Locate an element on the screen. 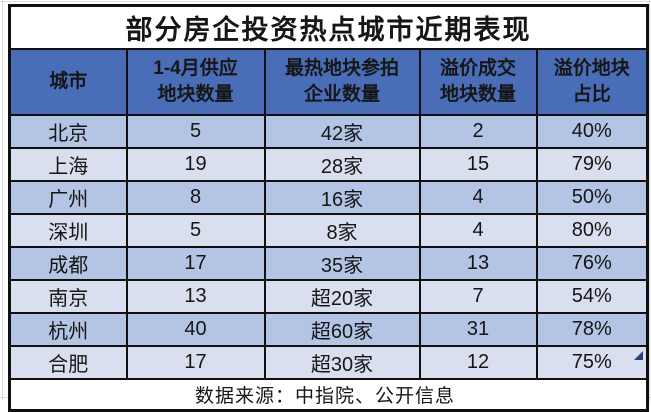  city-cell: 杭州 is located at coordinates (68, 329).